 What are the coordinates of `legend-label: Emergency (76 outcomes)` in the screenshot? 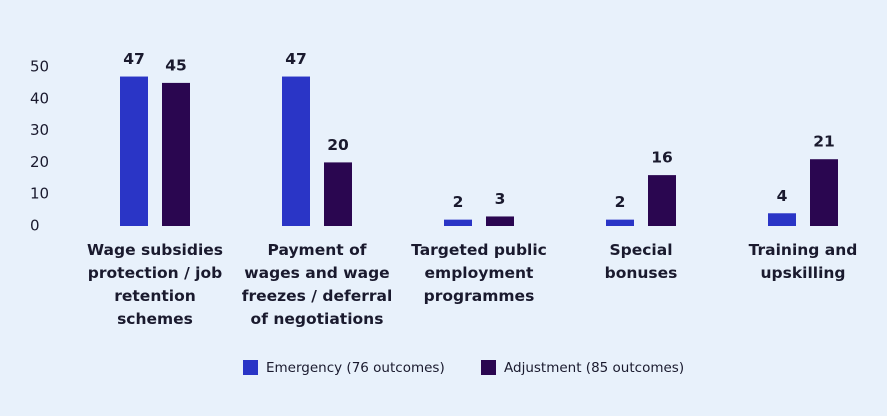 It's located at (355, 368).